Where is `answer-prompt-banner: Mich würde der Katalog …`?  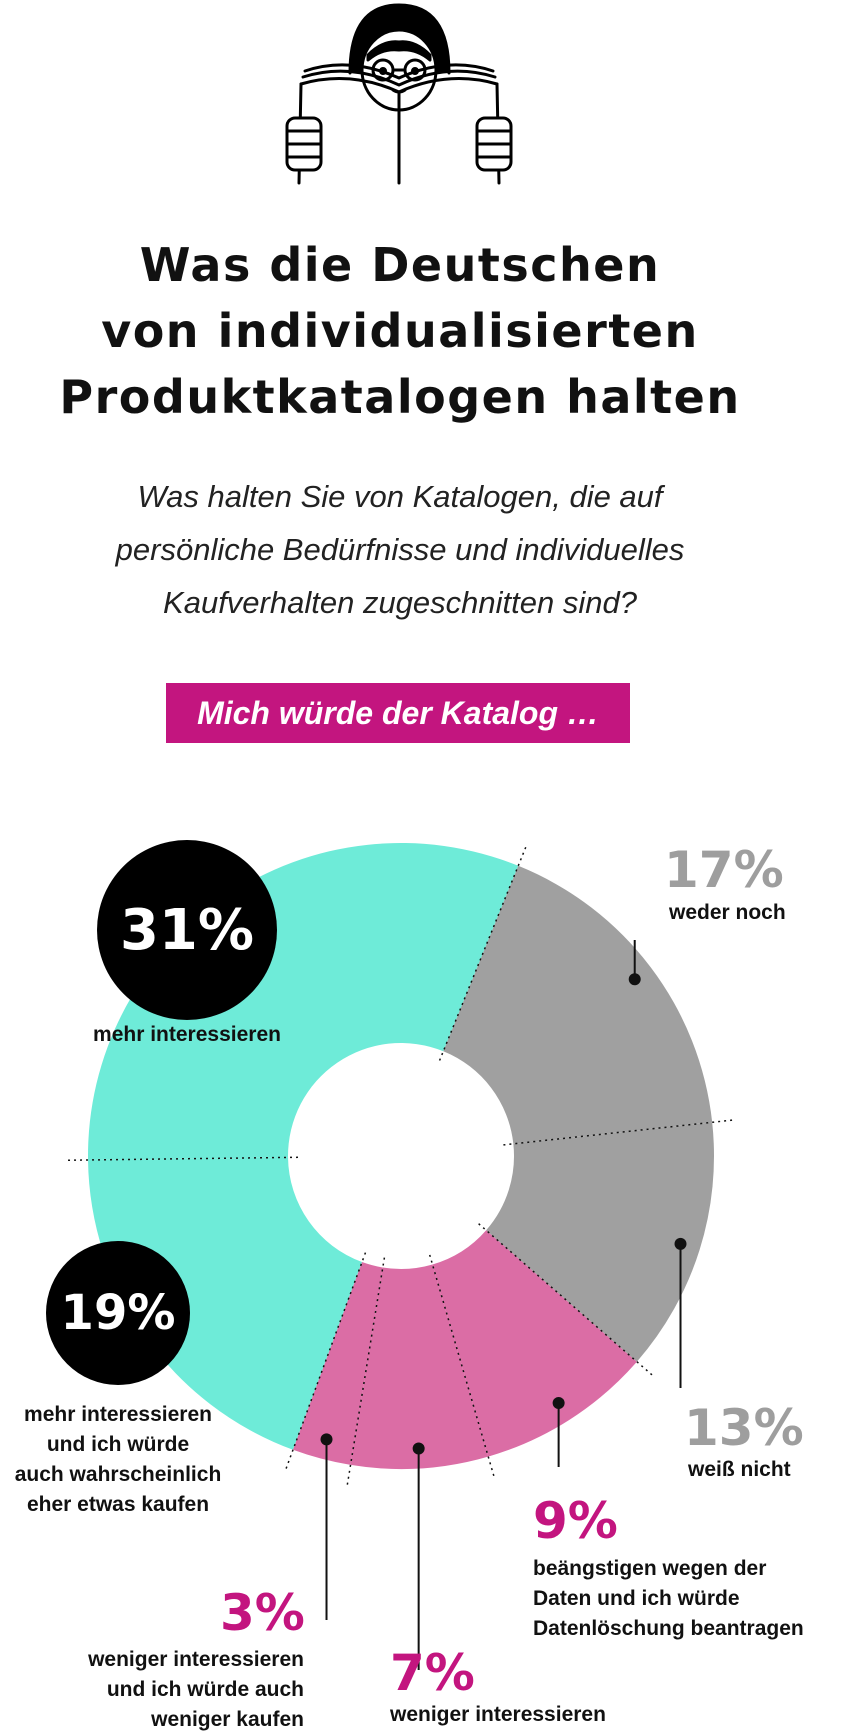 answer-prompt-banner: Mich würde der Katalog … is located at coordinates (398, 713).